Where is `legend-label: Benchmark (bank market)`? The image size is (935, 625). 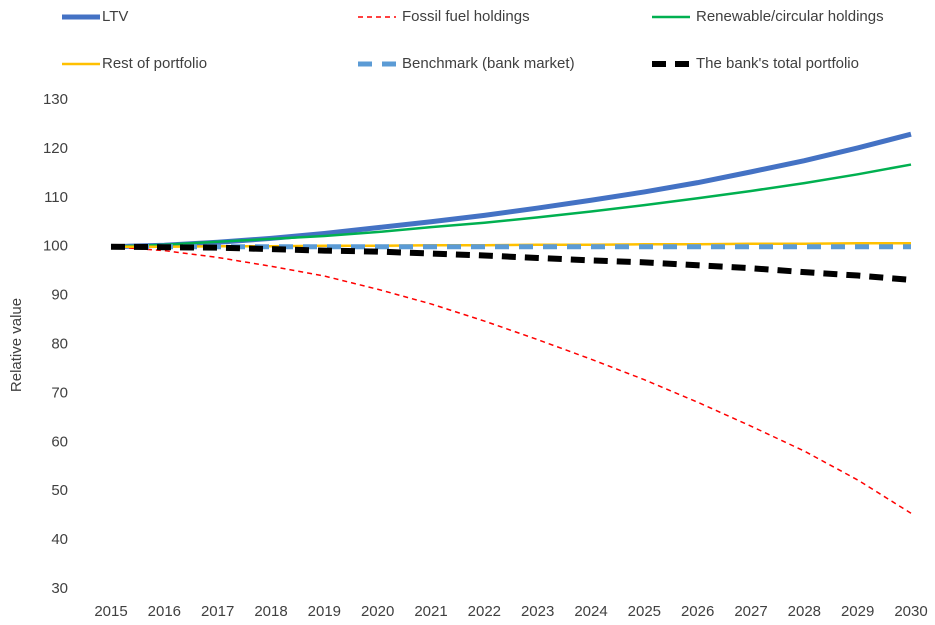
legend-label: Benchmark (bank market) is located at coordinates (488, 63).